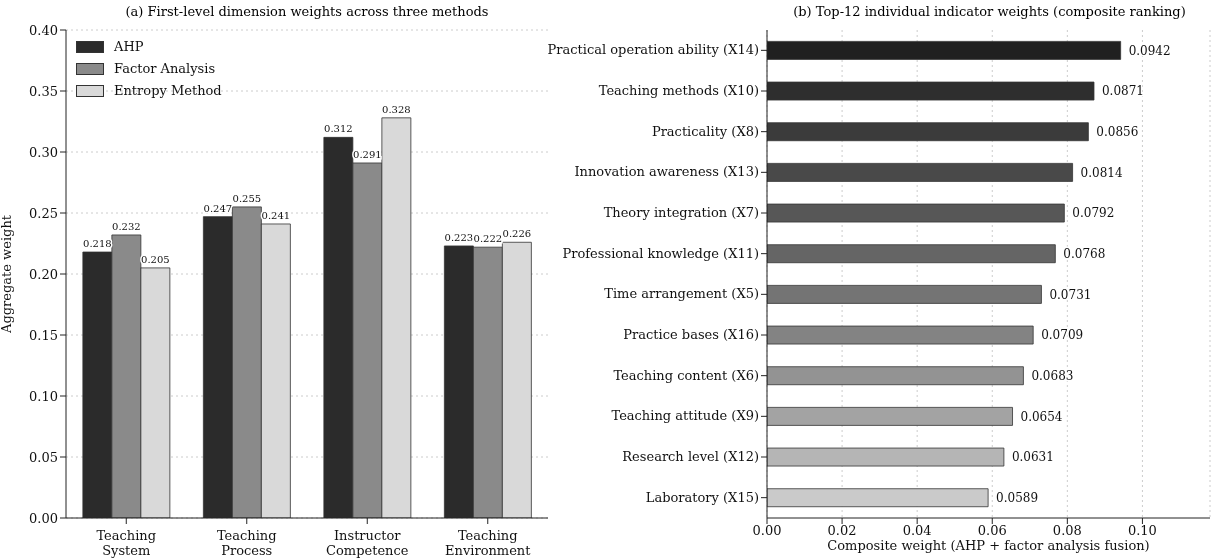 The width and height of the screenshot is (1220, 558). What do you see at coordinates (307, 11) in the screenshot?
I see `chart-title: (a) First-level dimension weights across three methods` at bounding box center [307, 11].